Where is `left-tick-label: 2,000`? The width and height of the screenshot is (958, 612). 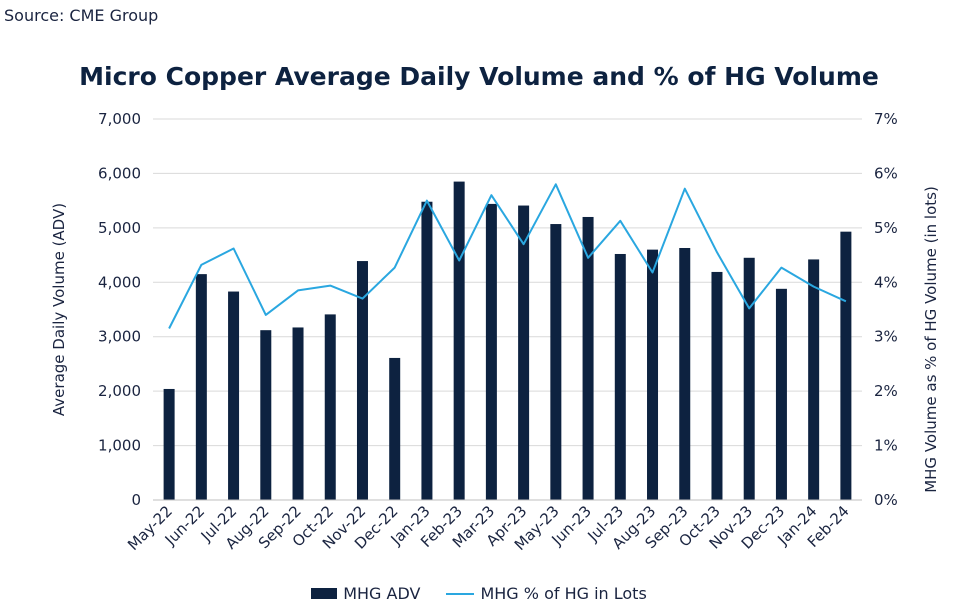
left-tick-label: 2,000 is located at coordinates (119, 391).